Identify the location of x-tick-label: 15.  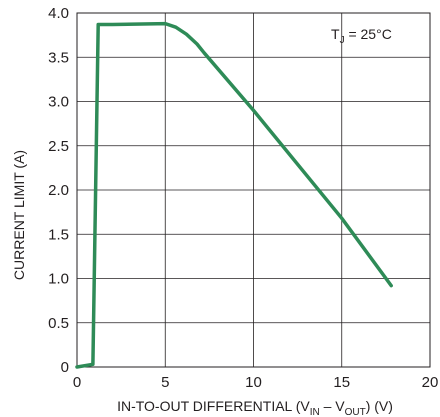
(341, 382).